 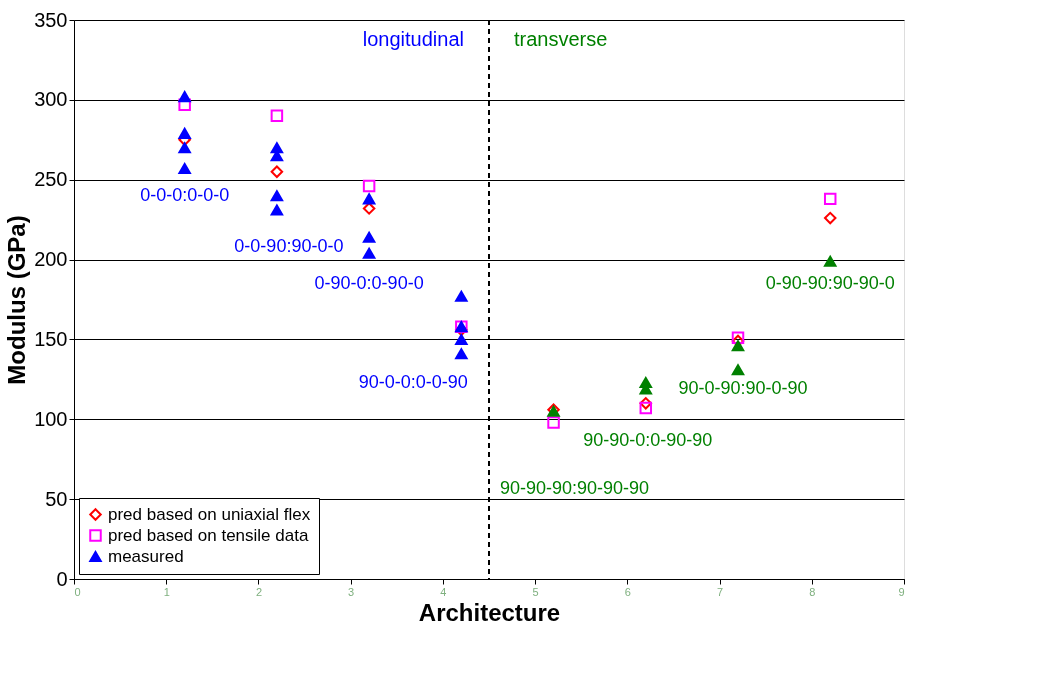 I want to click on y-axis-title: Modulus (GPa), so click(x=17, y=300).